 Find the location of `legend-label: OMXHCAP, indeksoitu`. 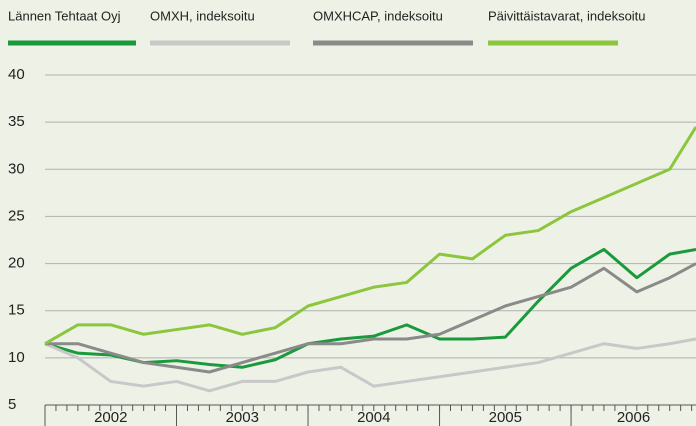

legend-label: OMXHCAP, indeksoitu is located at coordinates (378, 15).